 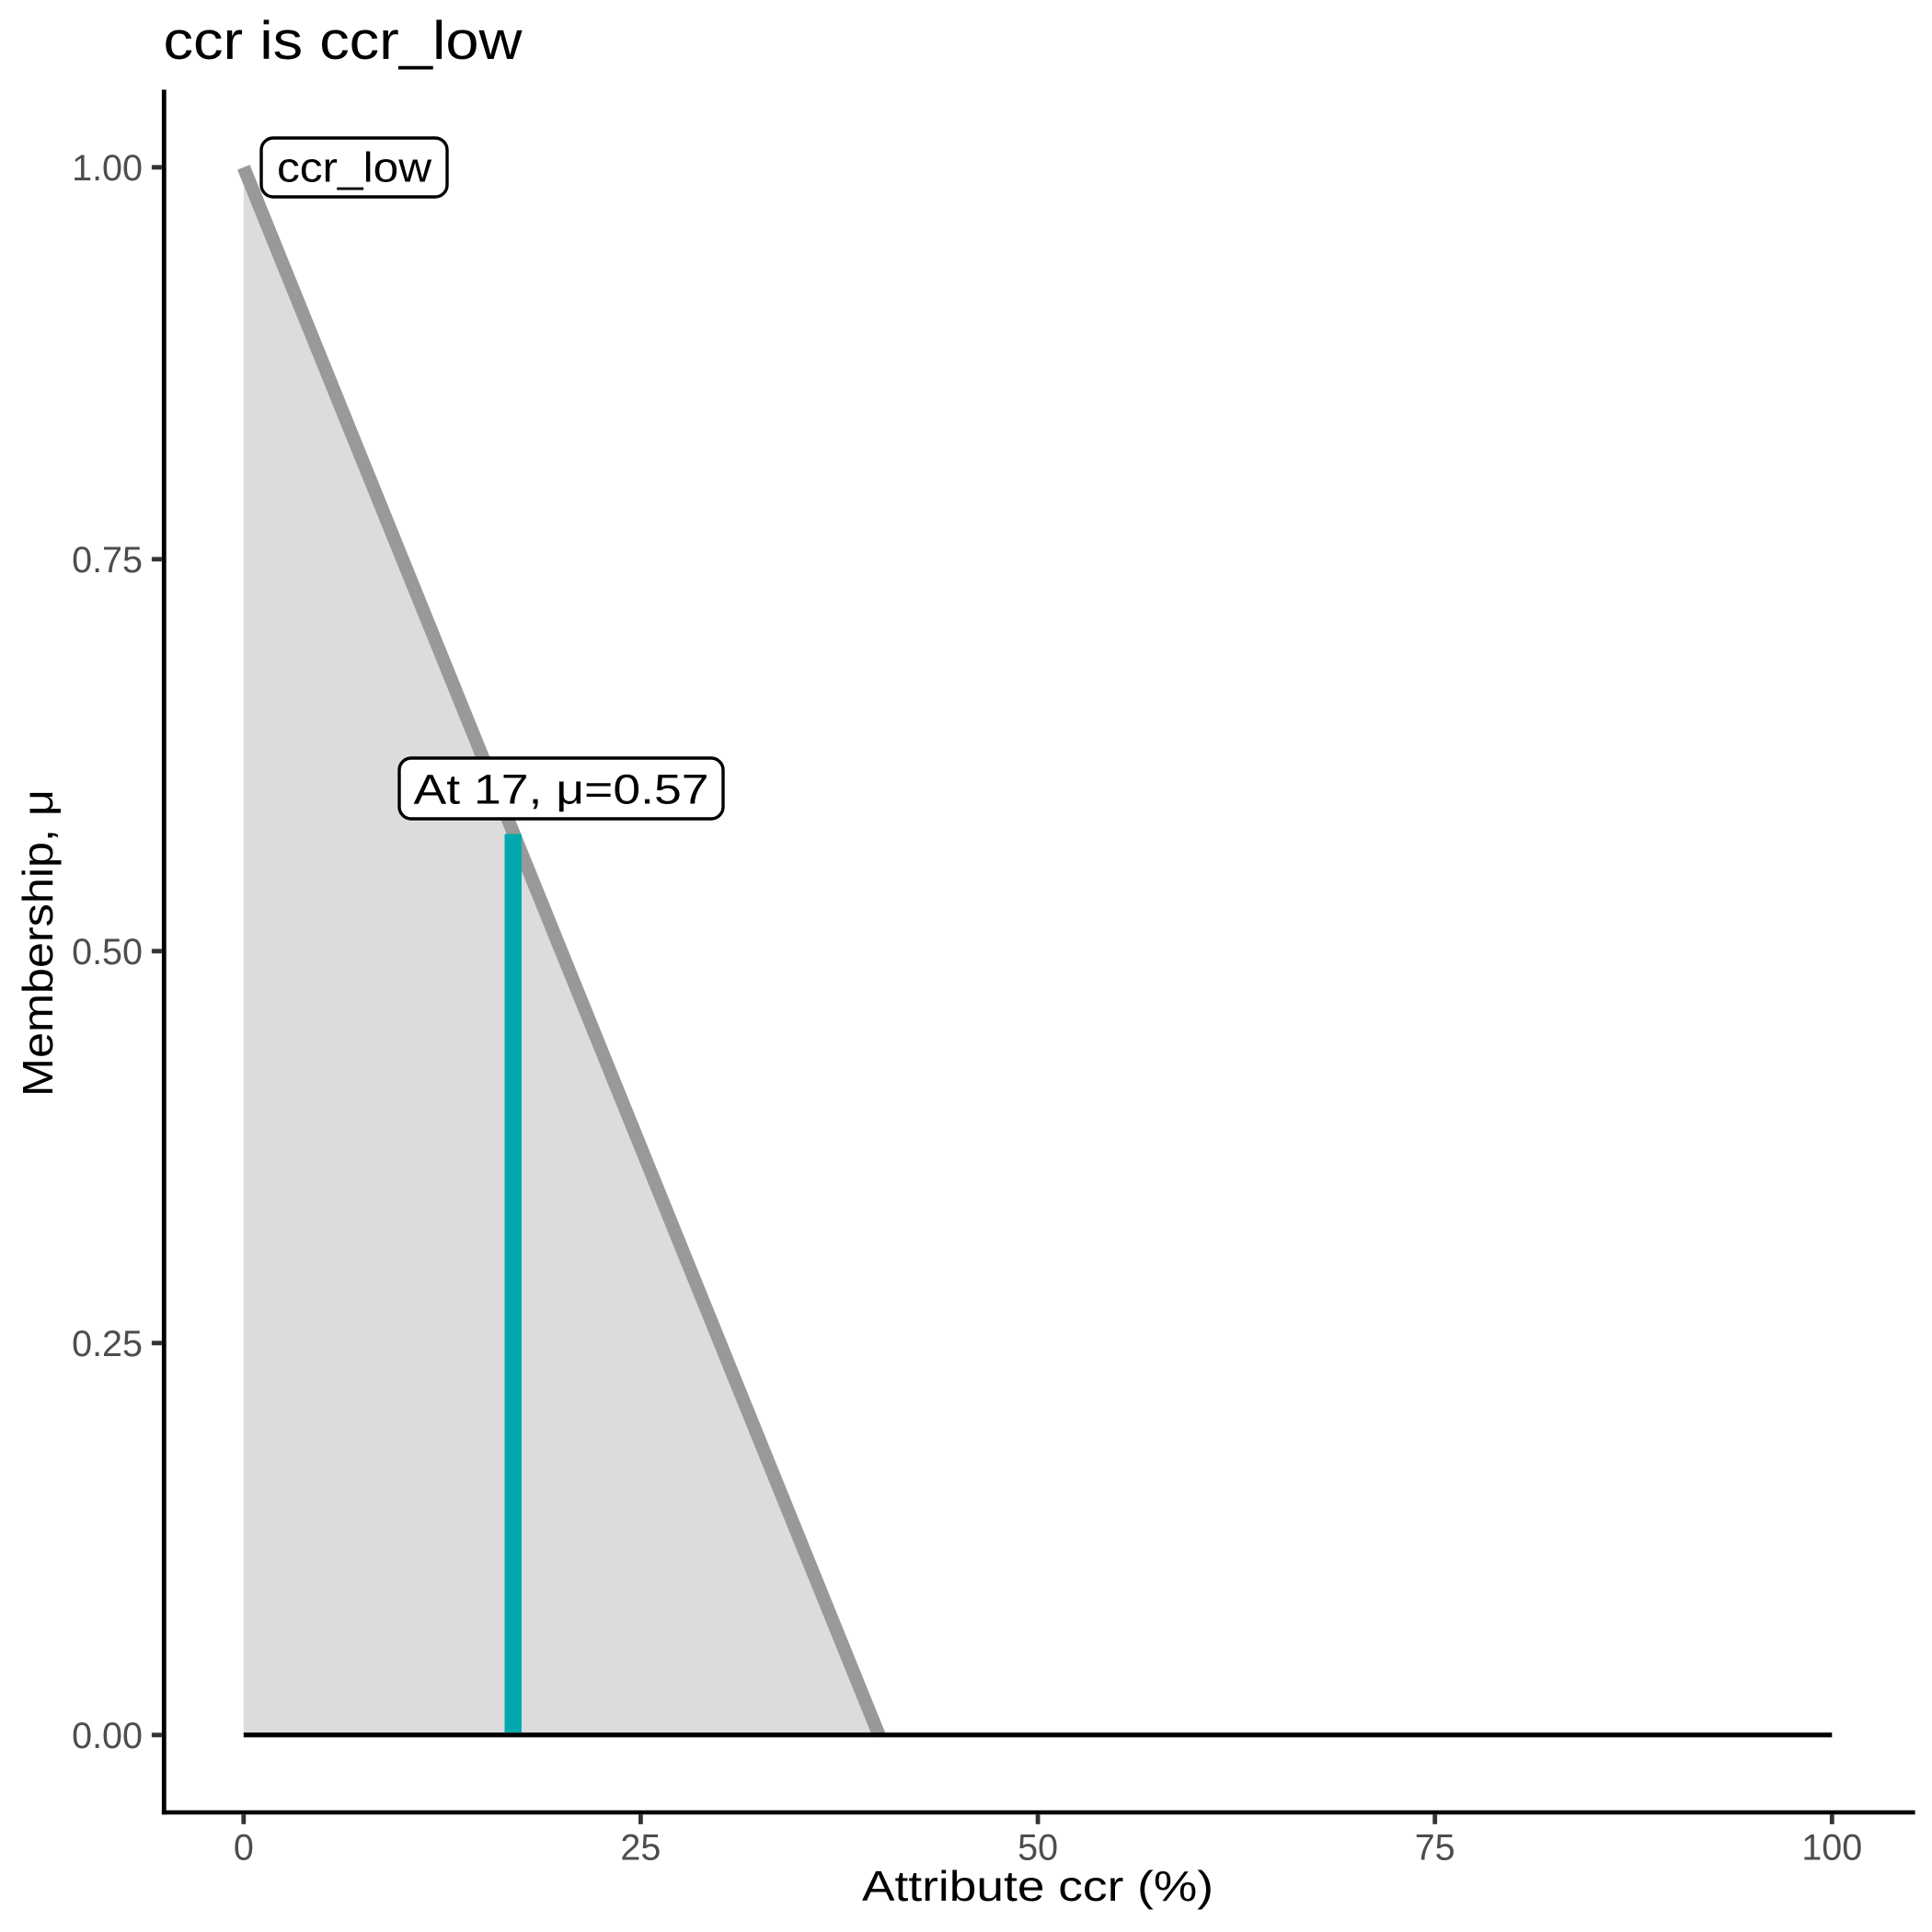 I want to click on svg-text: At 17, μ=0.57, so click(x=561, y=789).